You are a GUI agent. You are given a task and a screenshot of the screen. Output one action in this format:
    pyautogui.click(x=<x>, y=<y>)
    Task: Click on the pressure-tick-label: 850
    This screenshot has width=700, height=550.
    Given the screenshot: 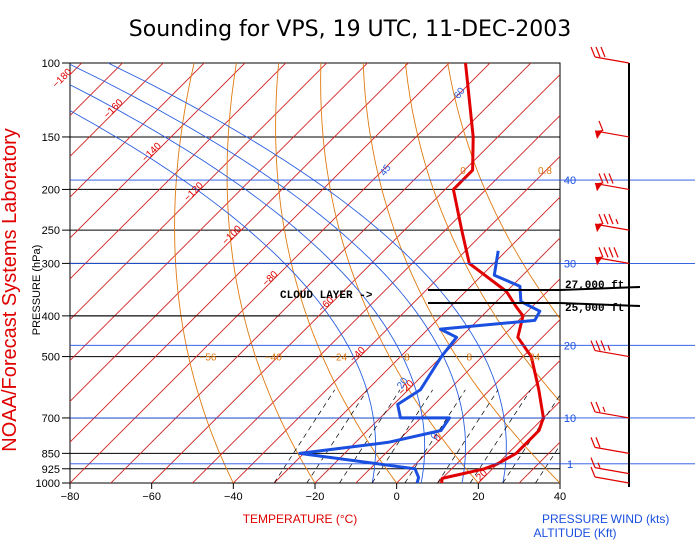 What is the action you would take?
    pyautogui.click(x=51, y=454)
    